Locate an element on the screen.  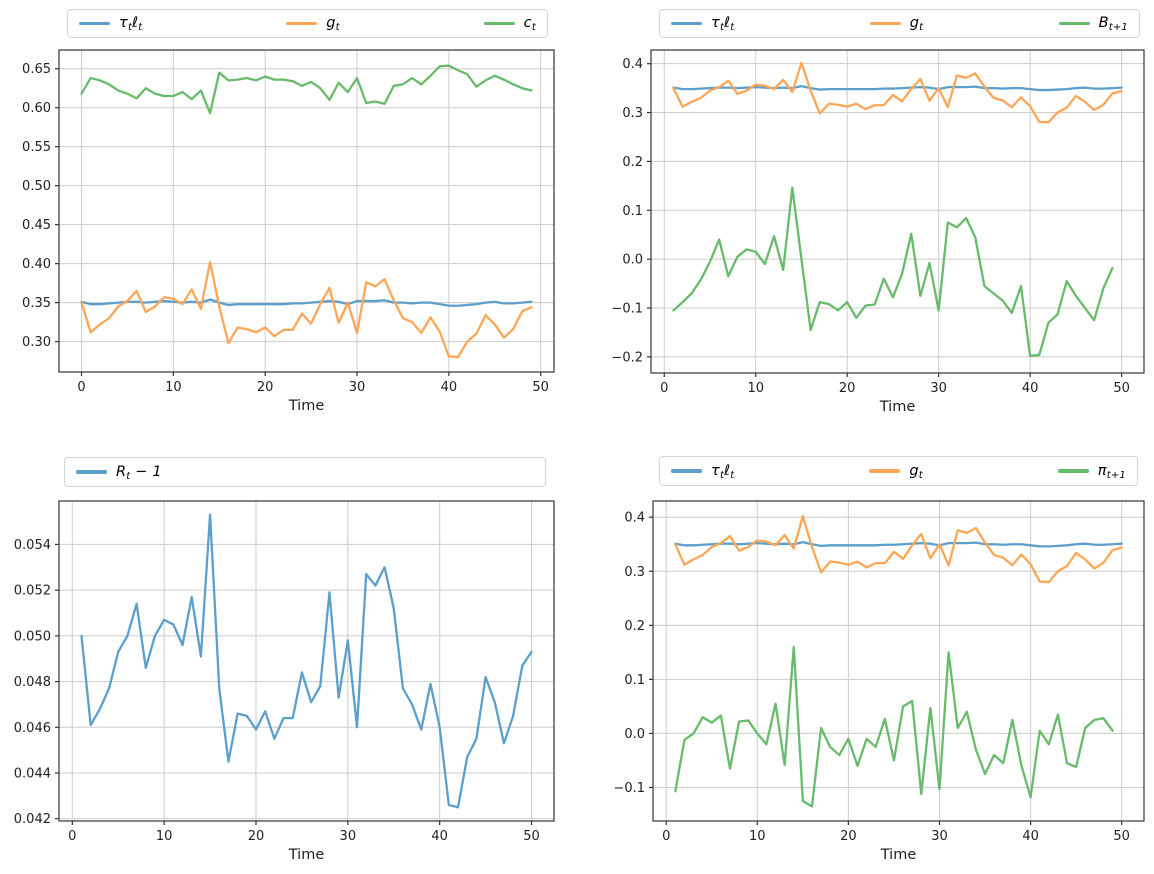
legend-label: Bt+1 is located at coordinates (1113, 24).